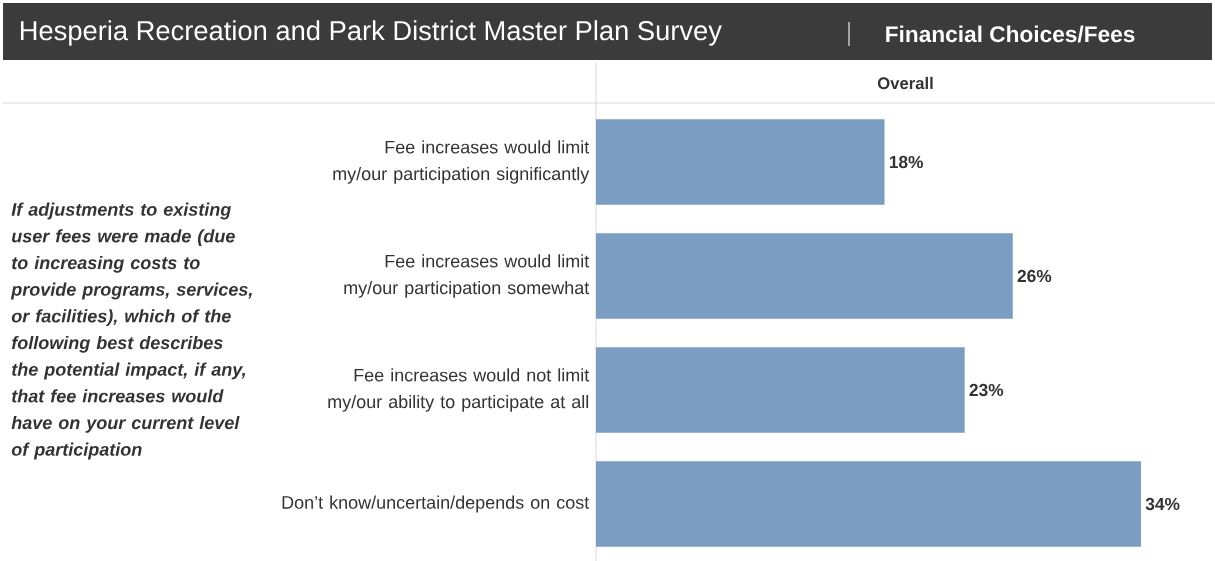  Describe the element at coordinates (1162, 504) in the screenshot. I see `data-label: 34%` at that location.